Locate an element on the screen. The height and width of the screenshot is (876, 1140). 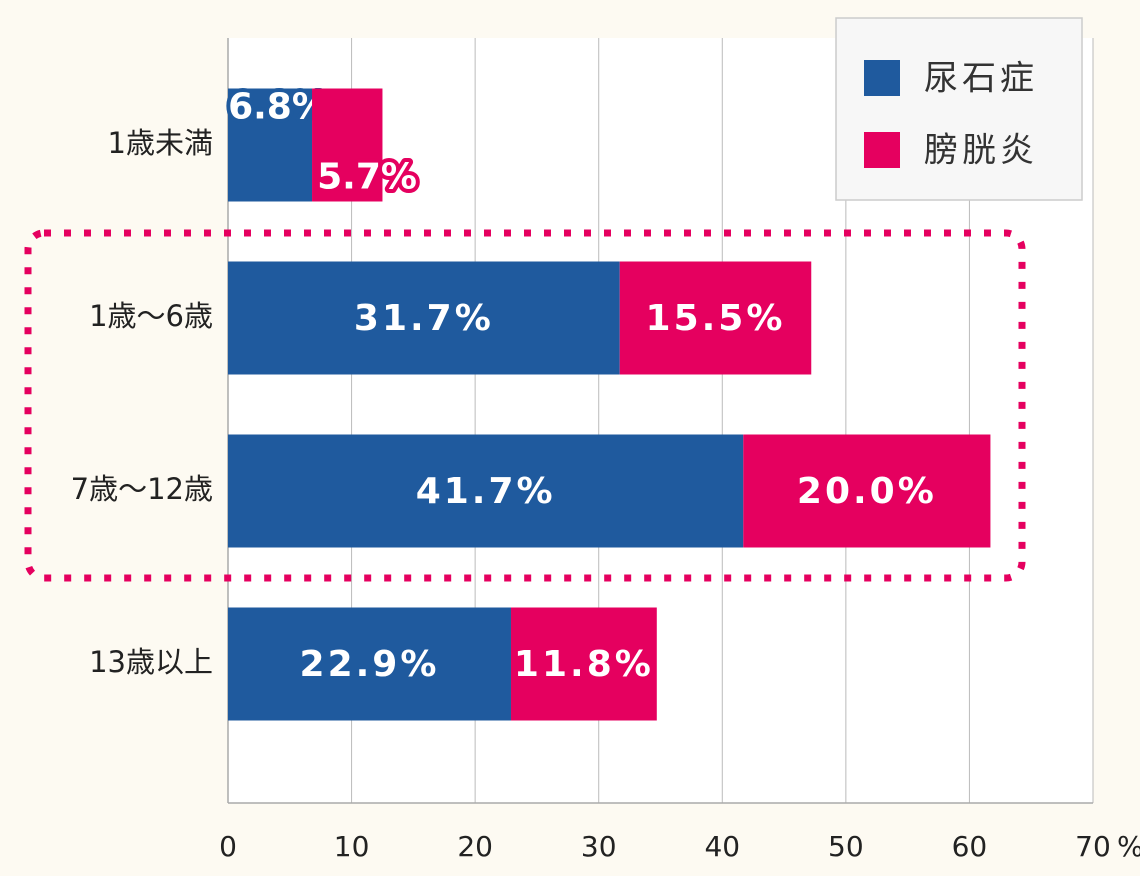
value-label: 15.5% is located at coordinates (716, 318).